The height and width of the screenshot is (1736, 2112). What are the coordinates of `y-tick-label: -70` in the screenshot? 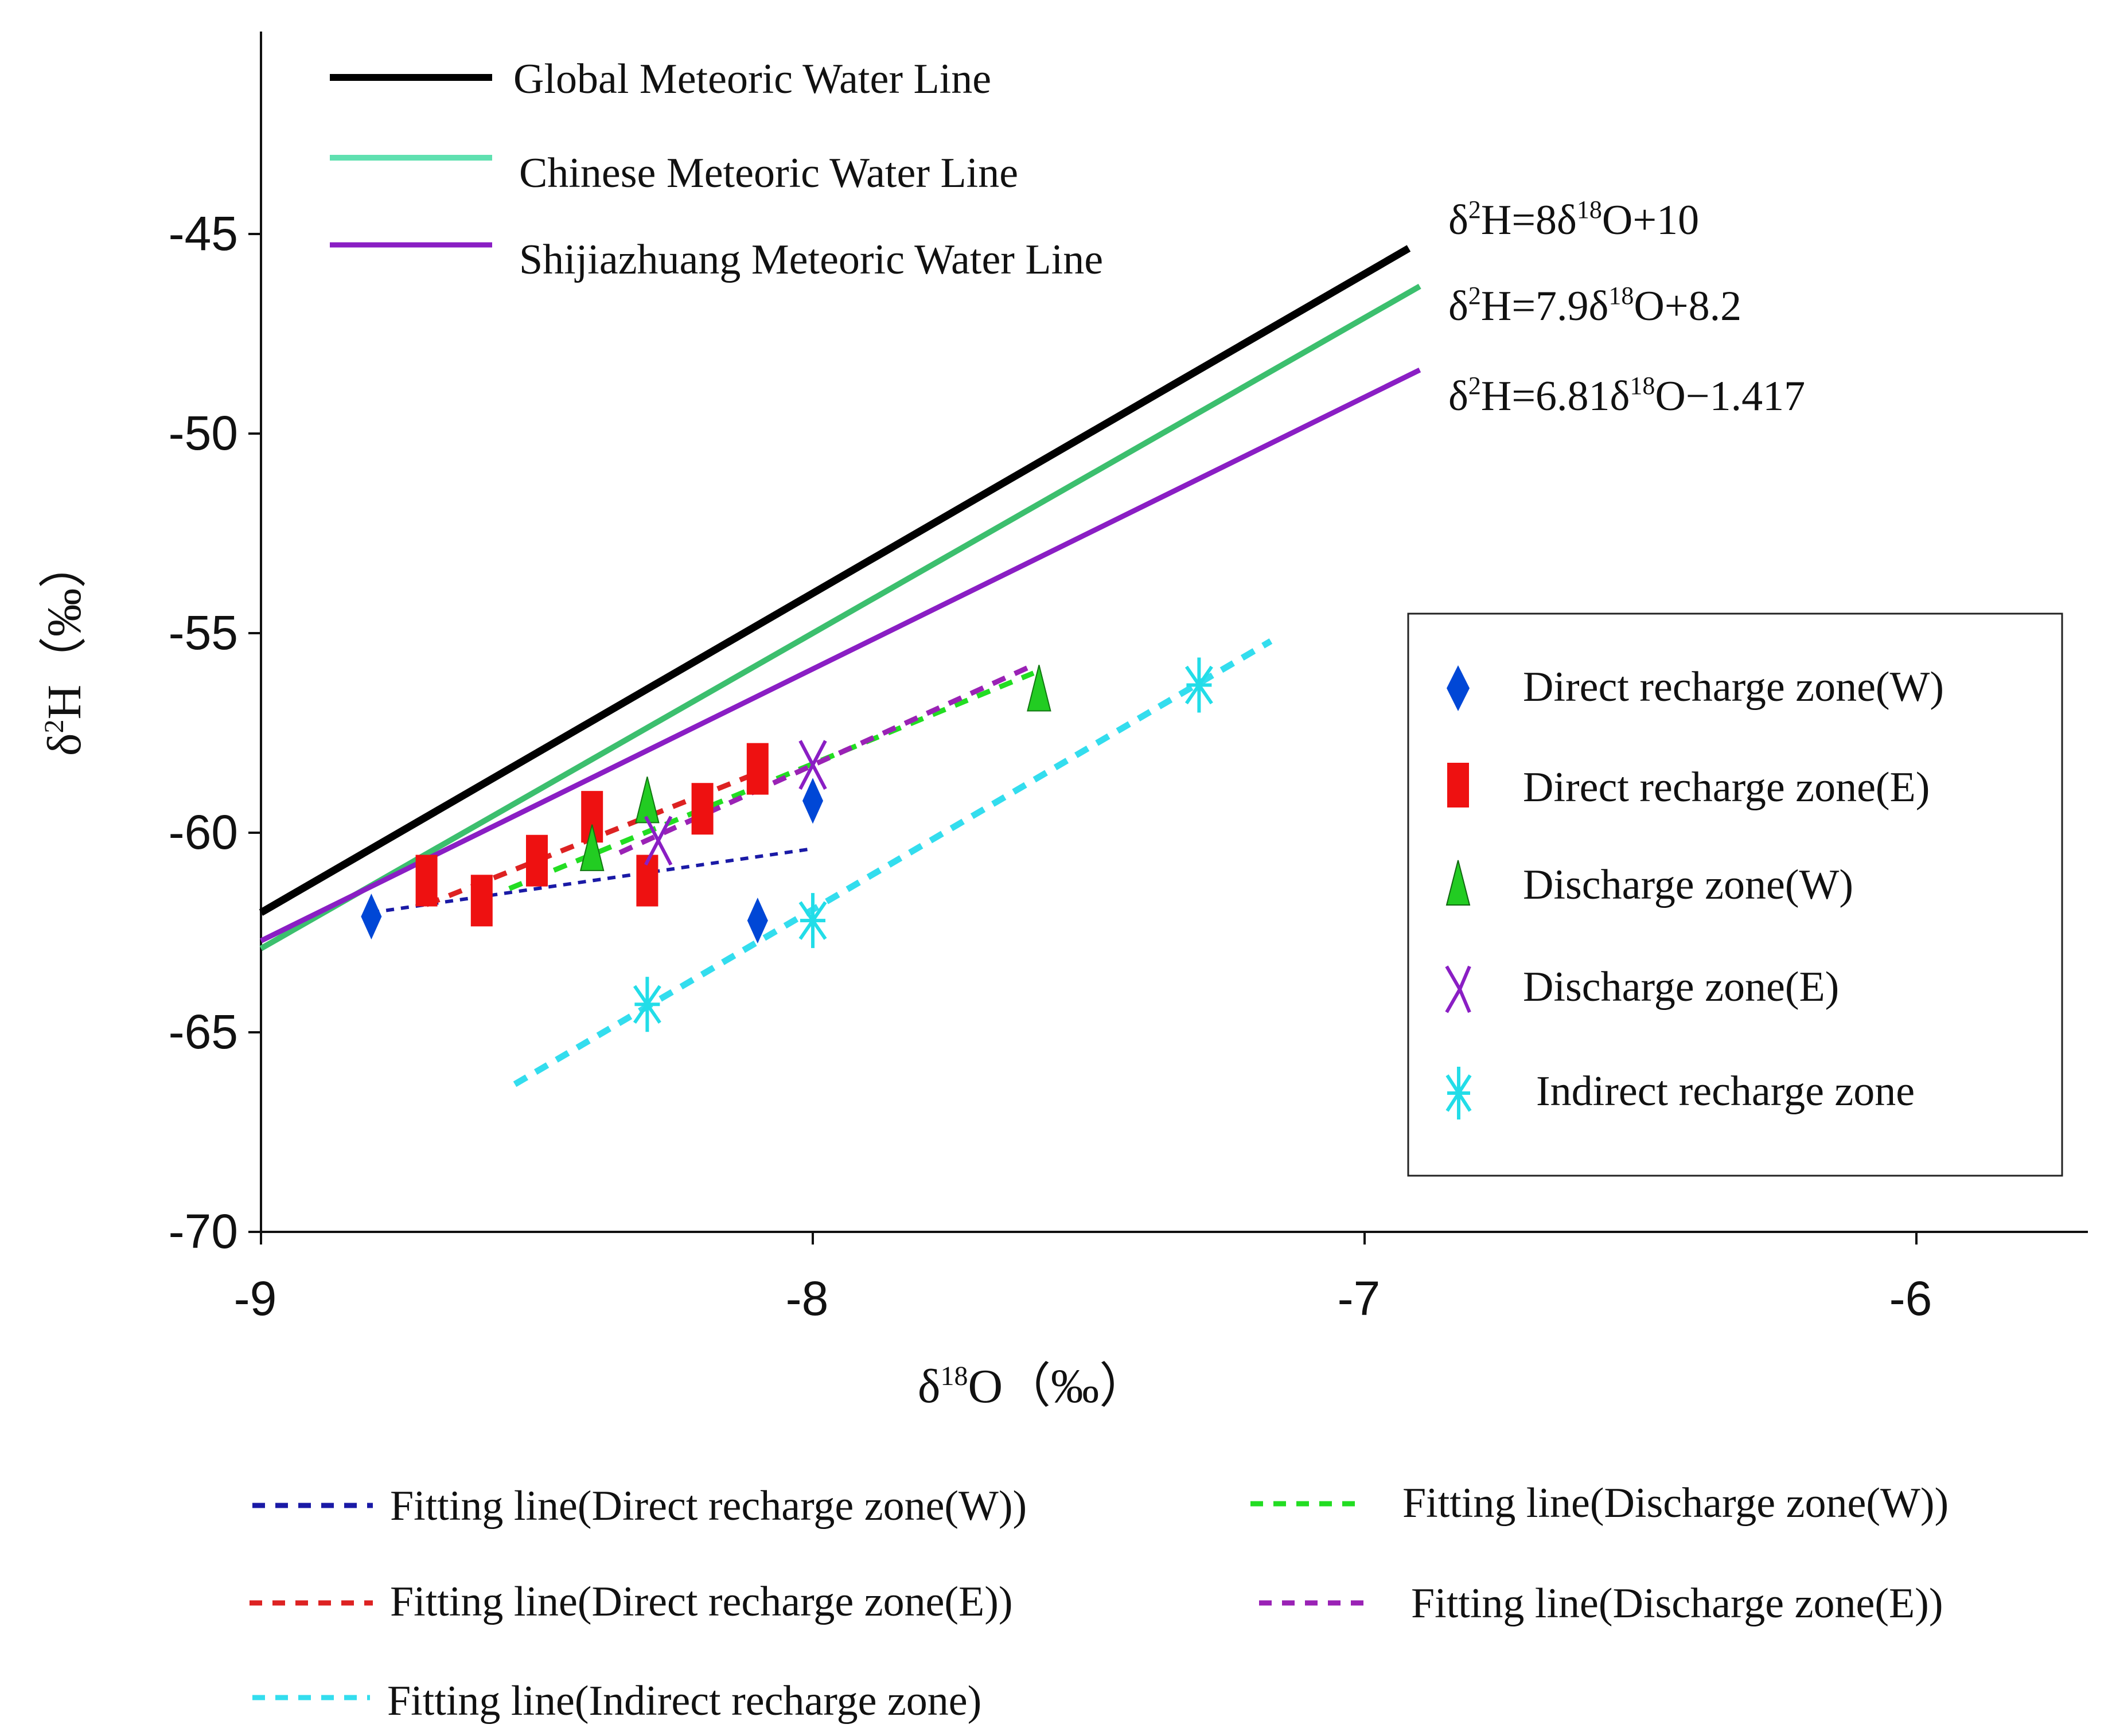 It's located at (204, 1231).